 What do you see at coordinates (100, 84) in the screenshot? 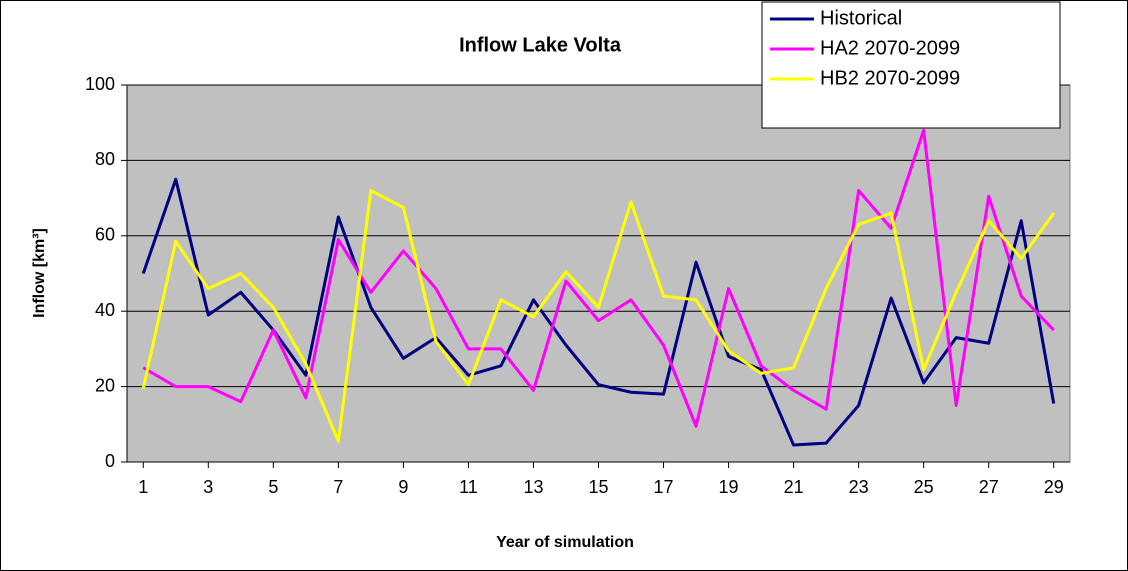
I see `y-tick-label: 100` at bounding box center [100, 84].